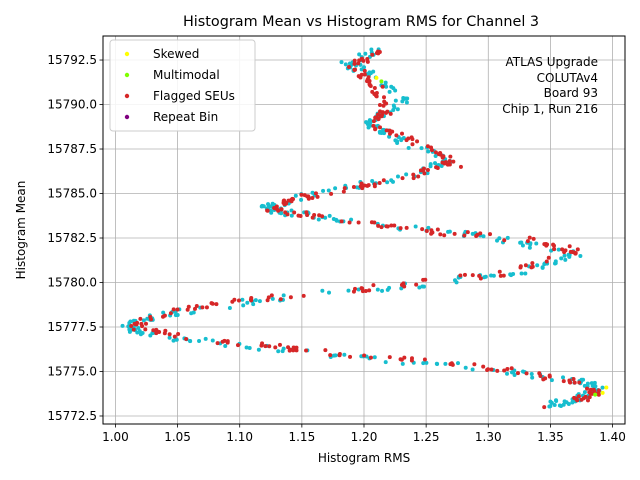 This screenshot has width=640, height=480. What do you see at coordinates (550, 437) in the screenshot?
I see `x-tick-label: 1.35` at bounding box center [550, 437].